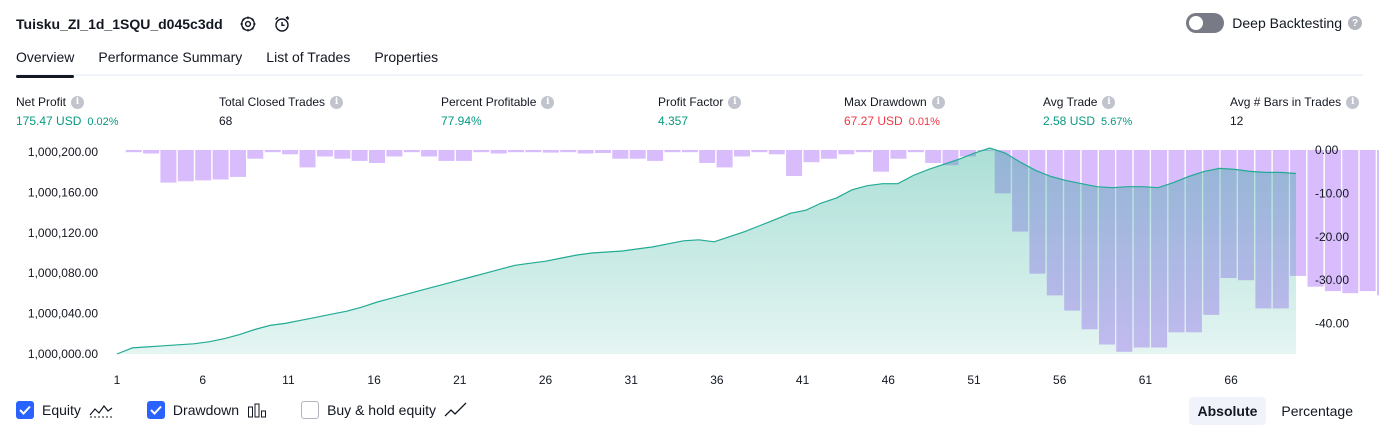 The height and width of the screenshot is (435, 1379). Describe the element at coordinates (41, 102) in the screenshot. I see `metric-label: Net Profit` at that location.